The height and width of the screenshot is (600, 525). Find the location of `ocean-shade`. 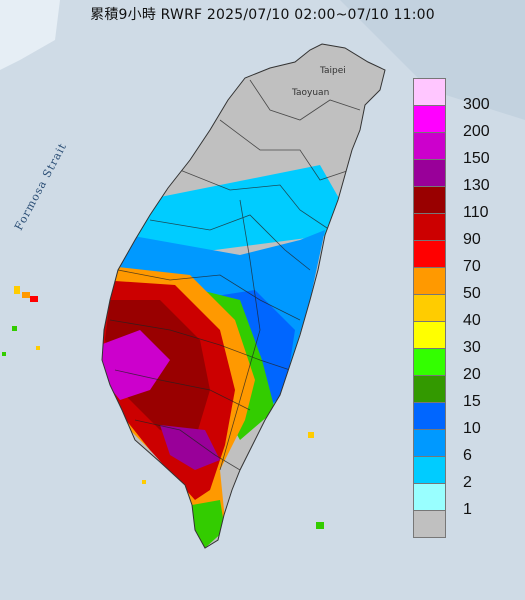

ocean-shade is located at coordinates (432, 60).